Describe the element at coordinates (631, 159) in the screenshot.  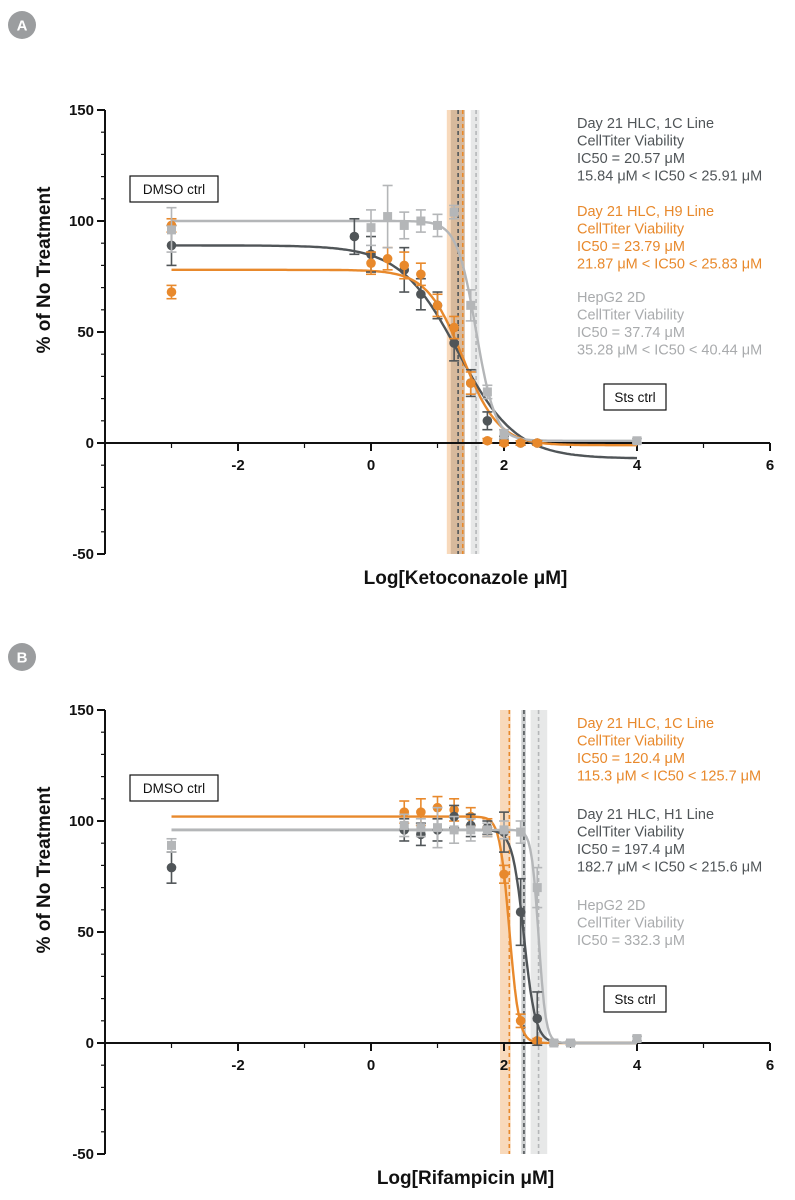
I see `ic50-annotation-line: IC50 = 20.57 μM` at that location.